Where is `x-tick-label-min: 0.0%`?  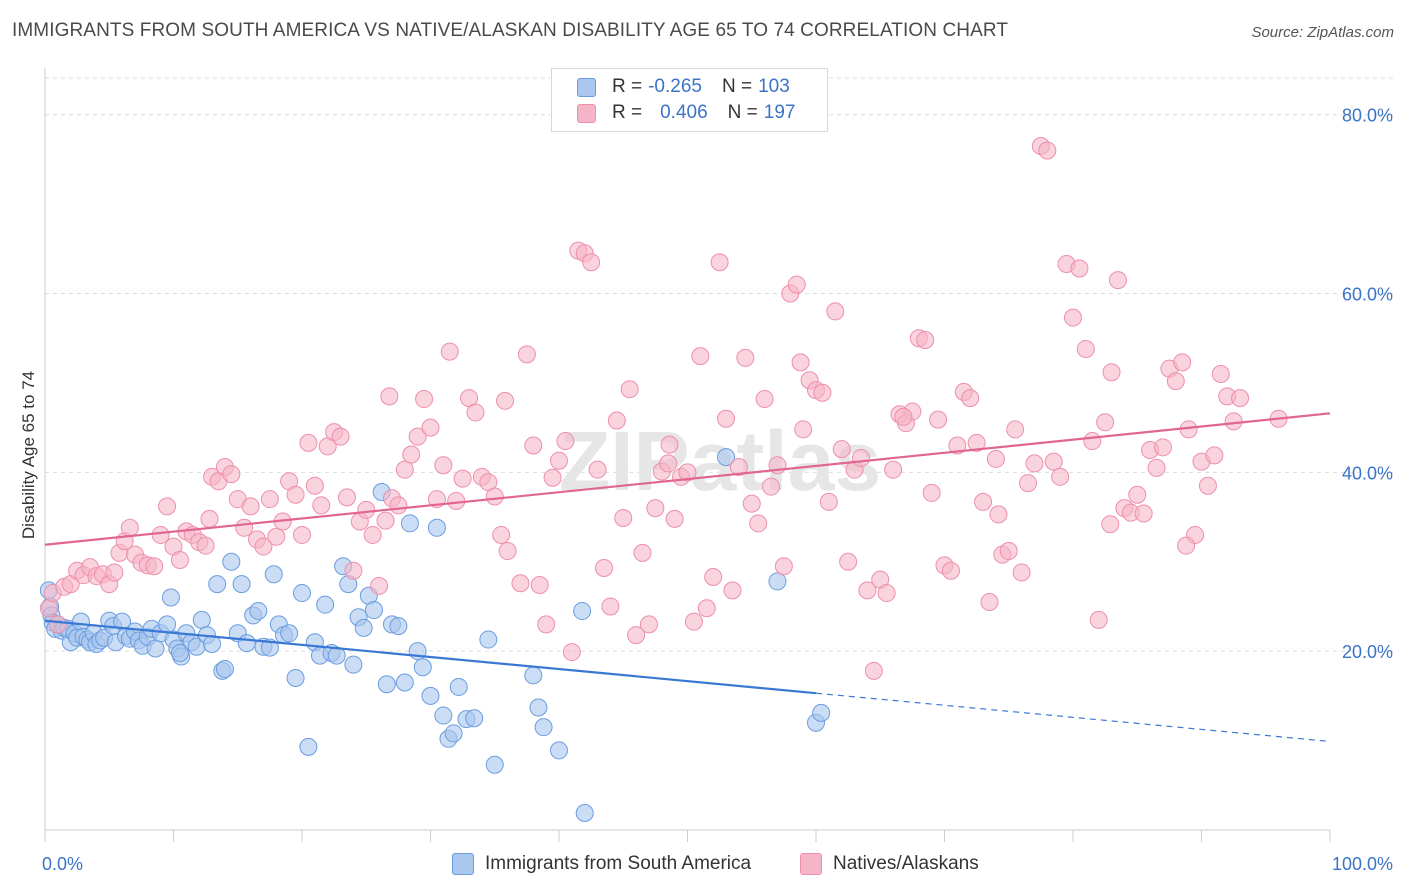 x-tick-label-min: 0.0% is located at coordinates (62, 864).